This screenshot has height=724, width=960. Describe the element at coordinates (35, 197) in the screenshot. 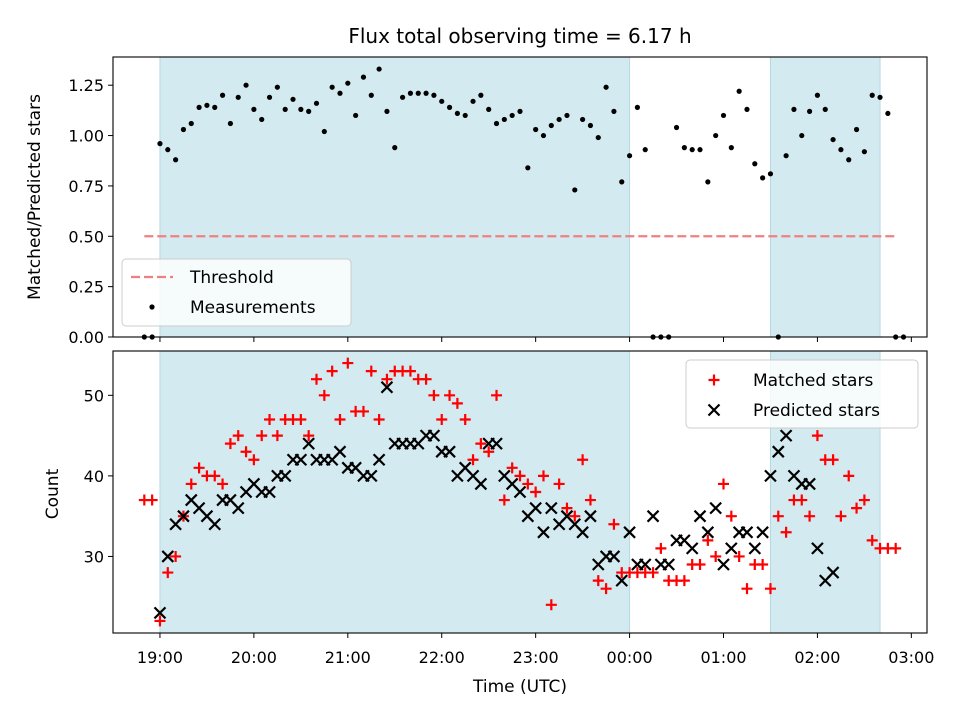

I see `top-y-axis-label: Matched/Predicted stars` at that location.